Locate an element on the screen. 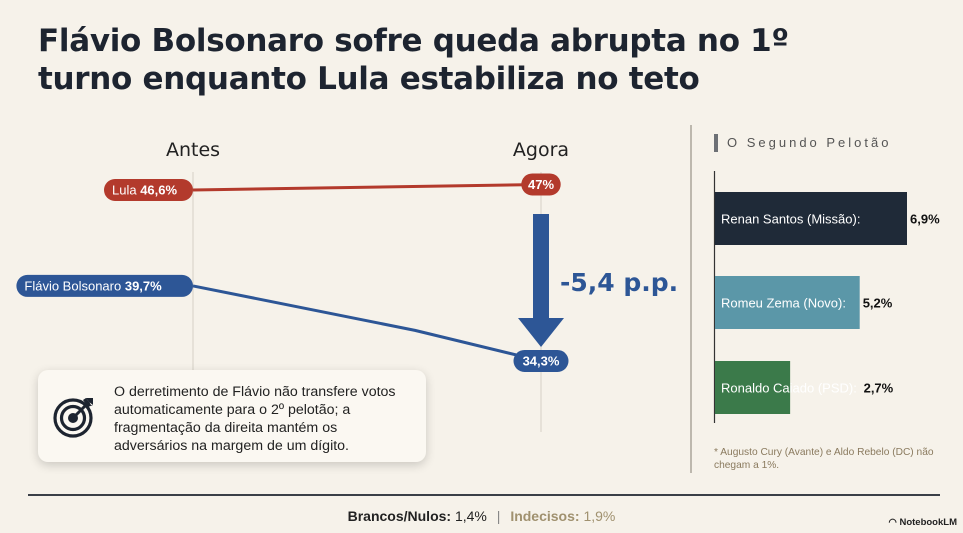  side-title-marker is located at coordinates (716, 143).